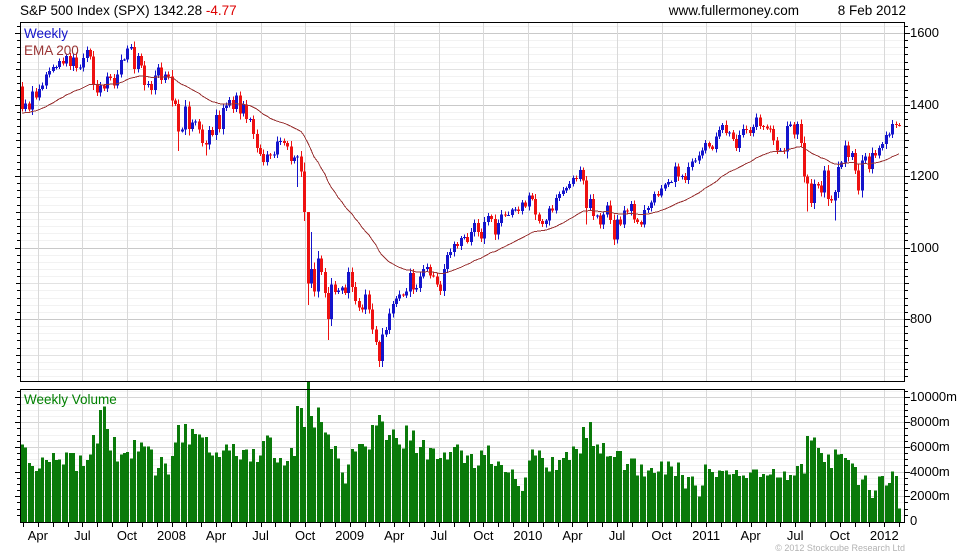  I want to click on price-change: -4.77, so click(221, 10).